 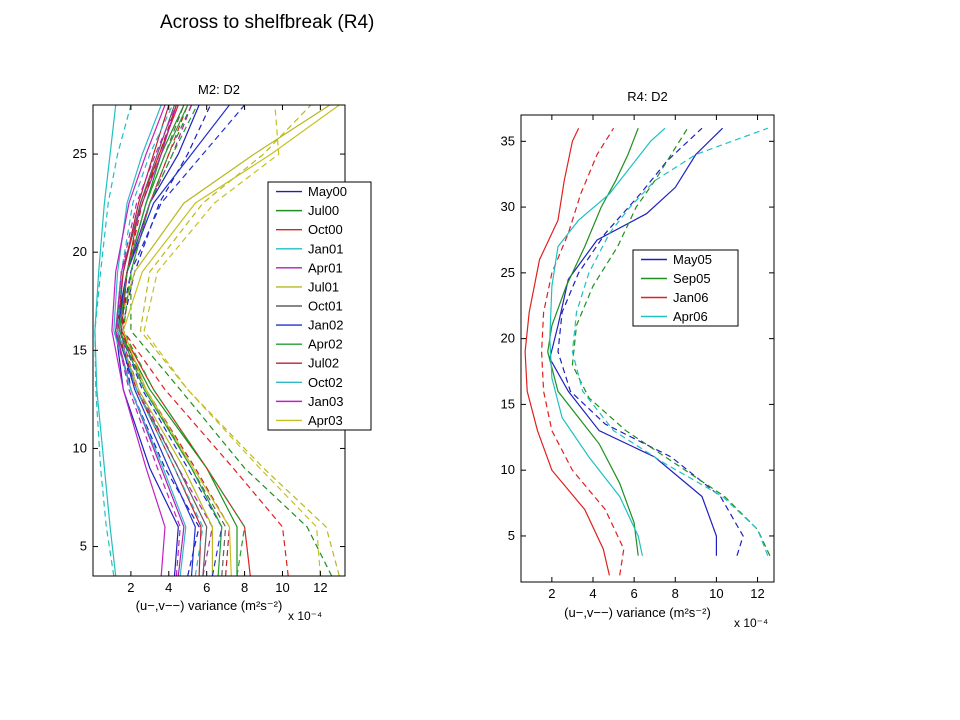 I want to click on legend-label-sep05: Sep05, so click(x=692, y=278).